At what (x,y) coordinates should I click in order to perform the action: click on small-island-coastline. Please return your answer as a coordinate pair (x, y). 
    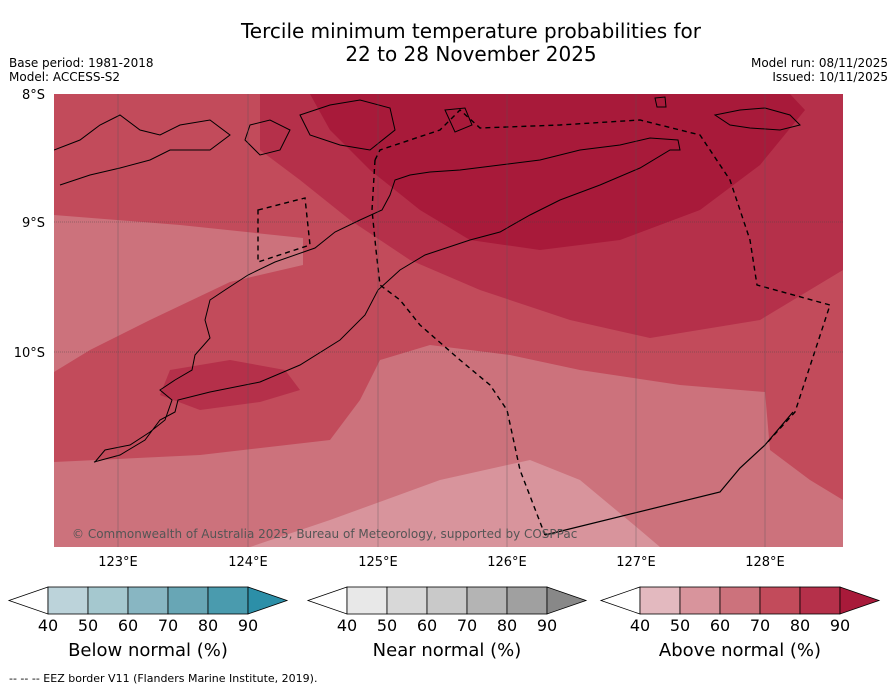
    Looking at the image, I should click on (458, 120).